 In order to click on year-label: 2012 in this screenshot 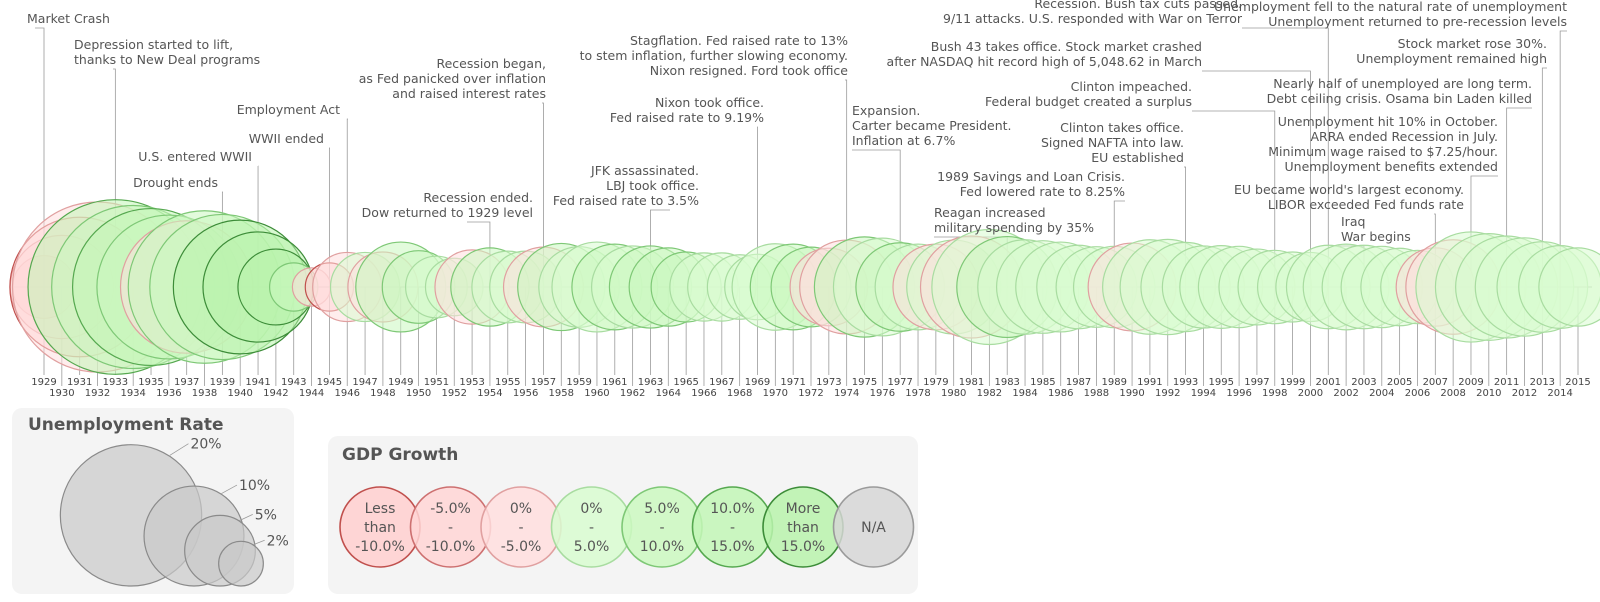, I will do `click(1524, 393)`.